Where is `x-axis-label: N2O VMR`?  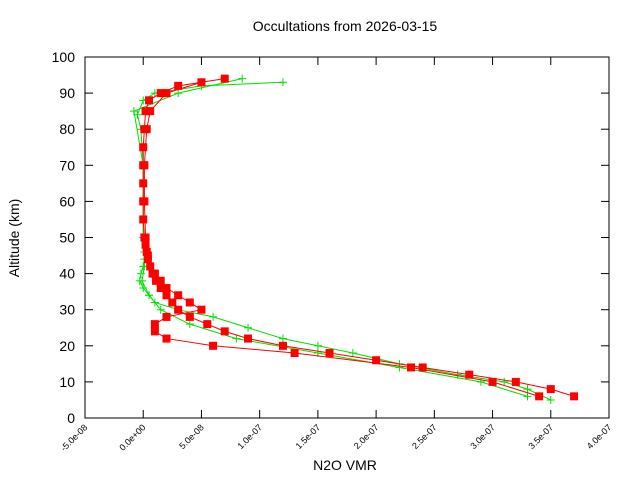
x-axis-label: N2O VMR is located at coordinates (345, 465).